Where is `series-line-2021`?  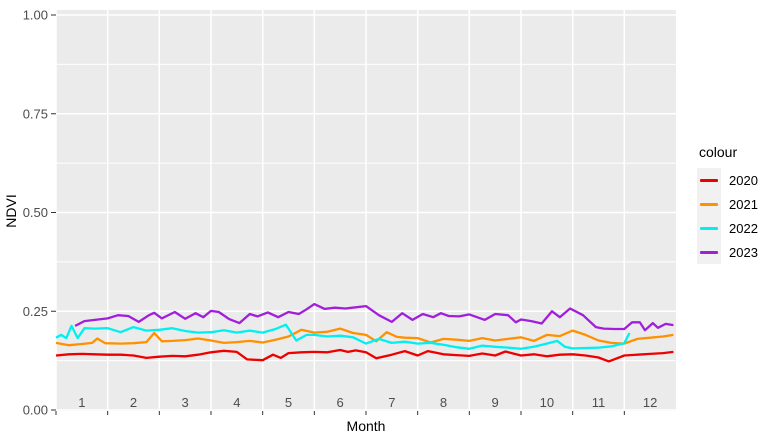 series-line-2021 is located at coordinates (364, 337).